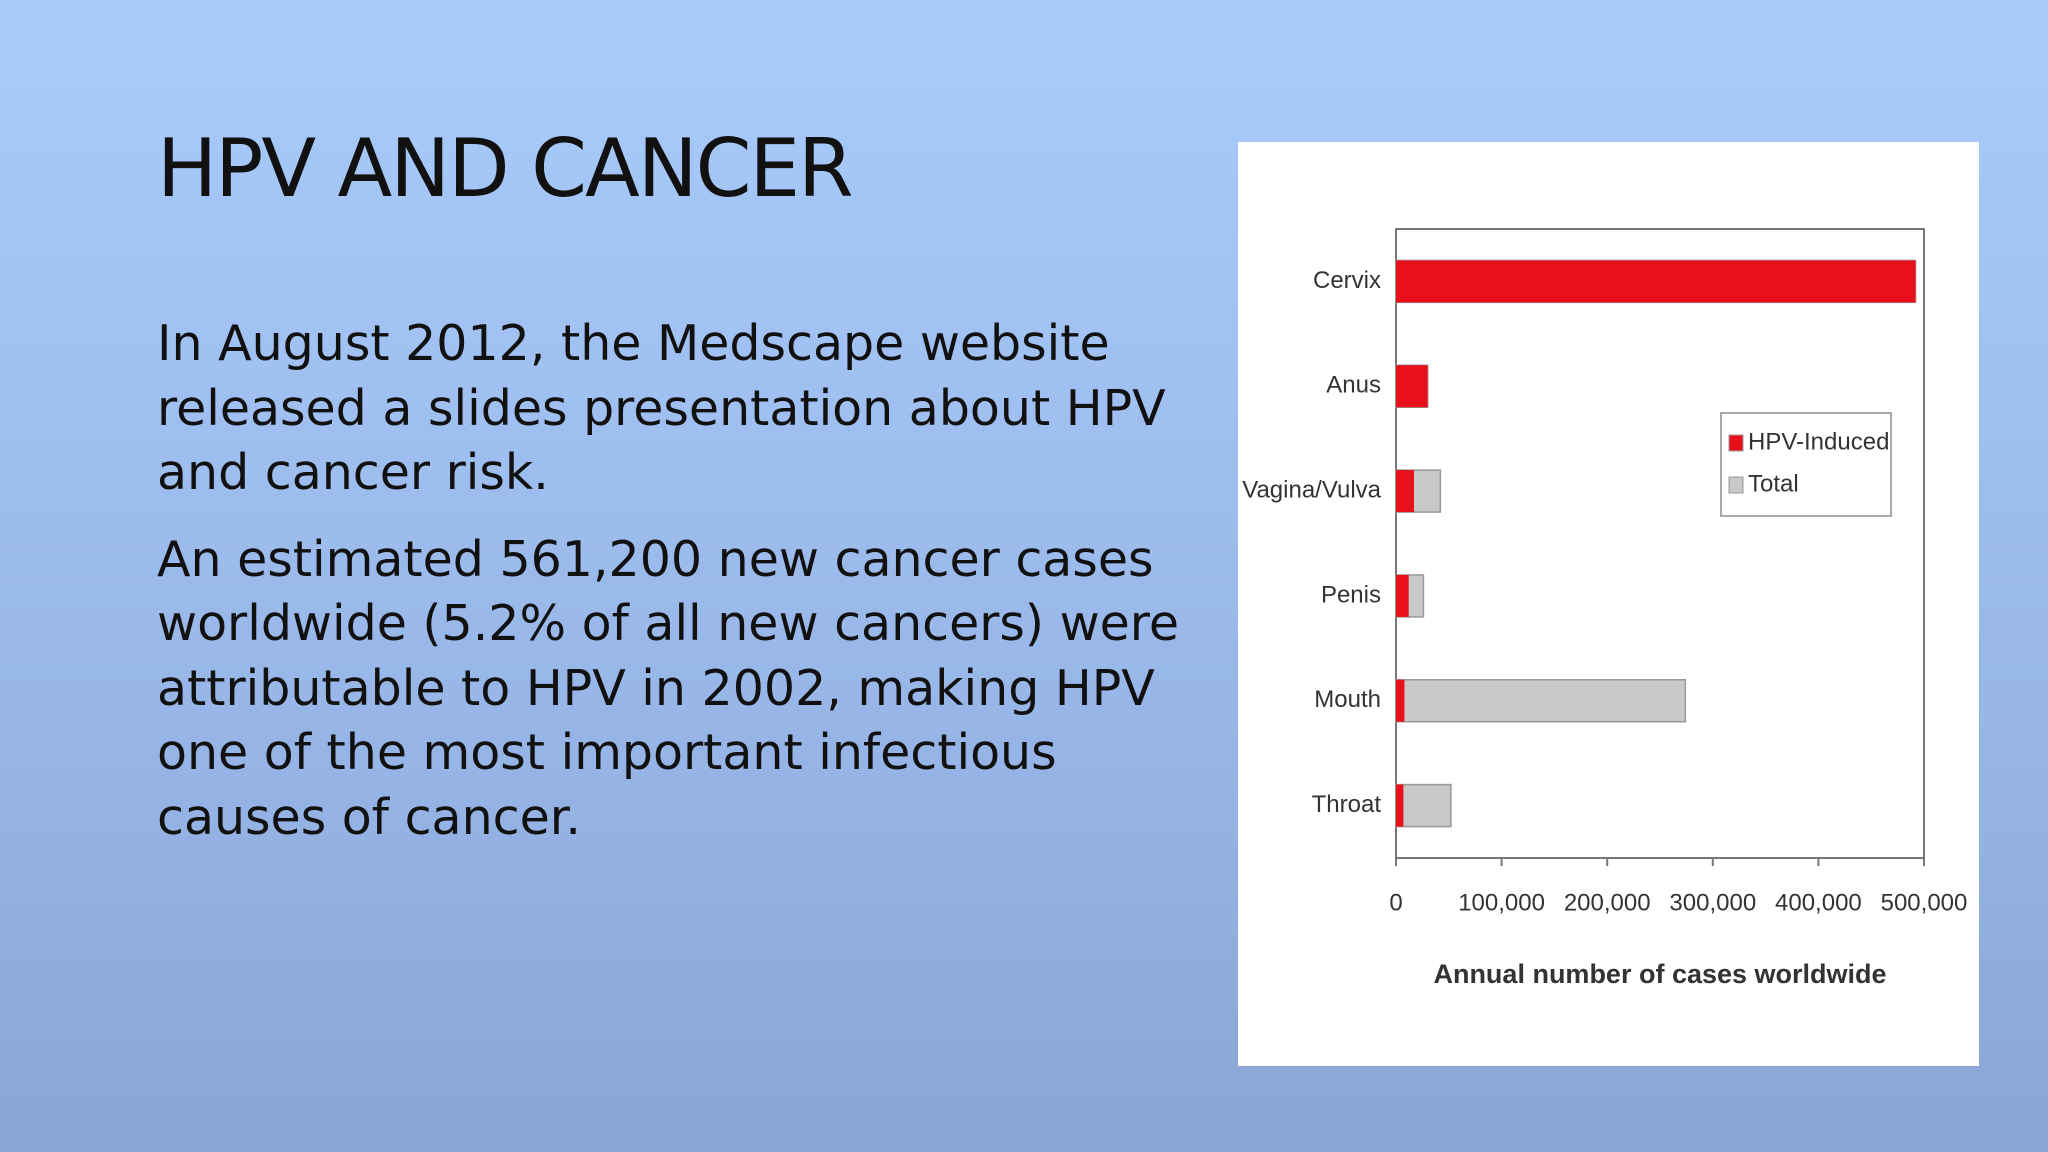  Describe the element at coordinates (1924, 902) in the screenshot. I see `x-tick-label: 500,000` at that location.